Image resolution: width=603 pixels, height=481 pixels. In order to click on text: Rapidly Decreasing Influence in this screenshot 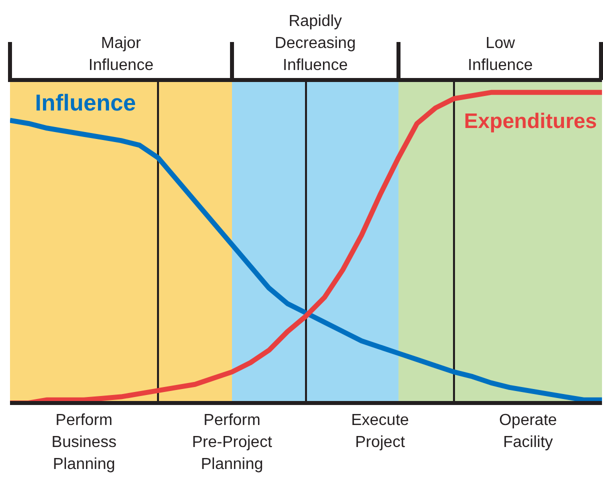, I will do `click(315, 43)`.